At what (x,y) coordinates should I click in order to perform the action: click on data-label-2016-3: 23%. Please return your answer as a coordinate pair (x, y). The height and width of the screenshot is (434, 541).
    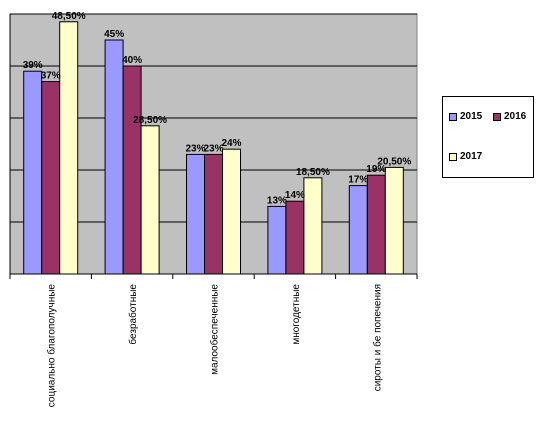
    Looking at the image, I should click on (213, 148).